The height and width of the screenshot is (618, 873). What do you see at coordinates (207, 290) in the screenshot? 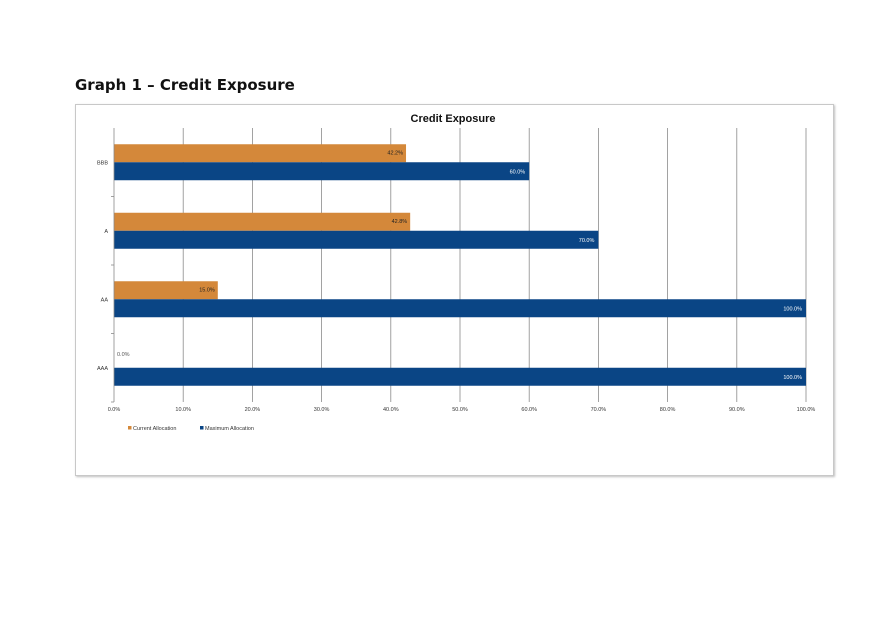
I see `data-label-current-allocation: 15.0%` at bounding box center [207, 290].